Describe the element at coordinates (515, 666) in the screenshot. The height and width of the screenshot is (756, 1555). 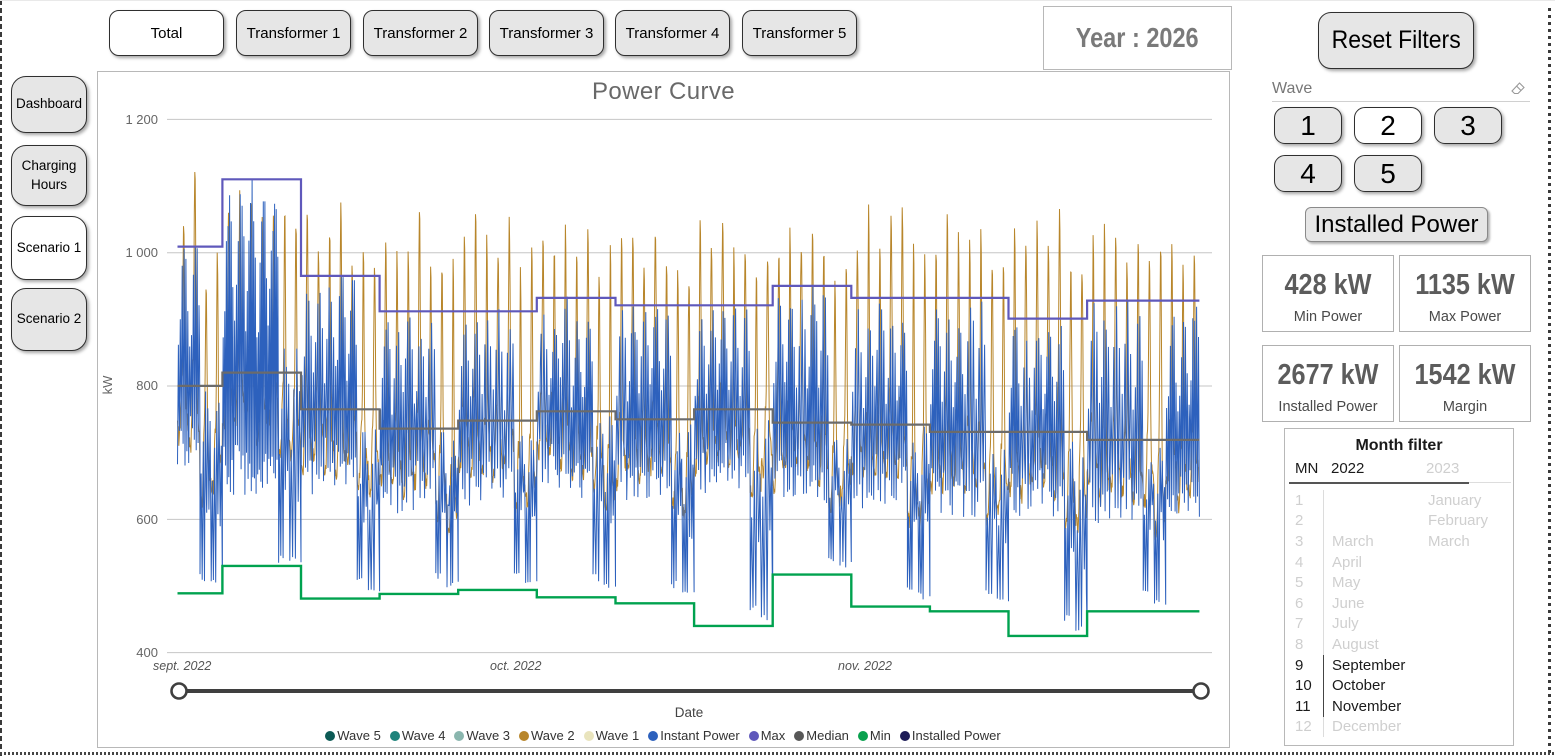
I see `svg-text: oct. 2022` at that location.